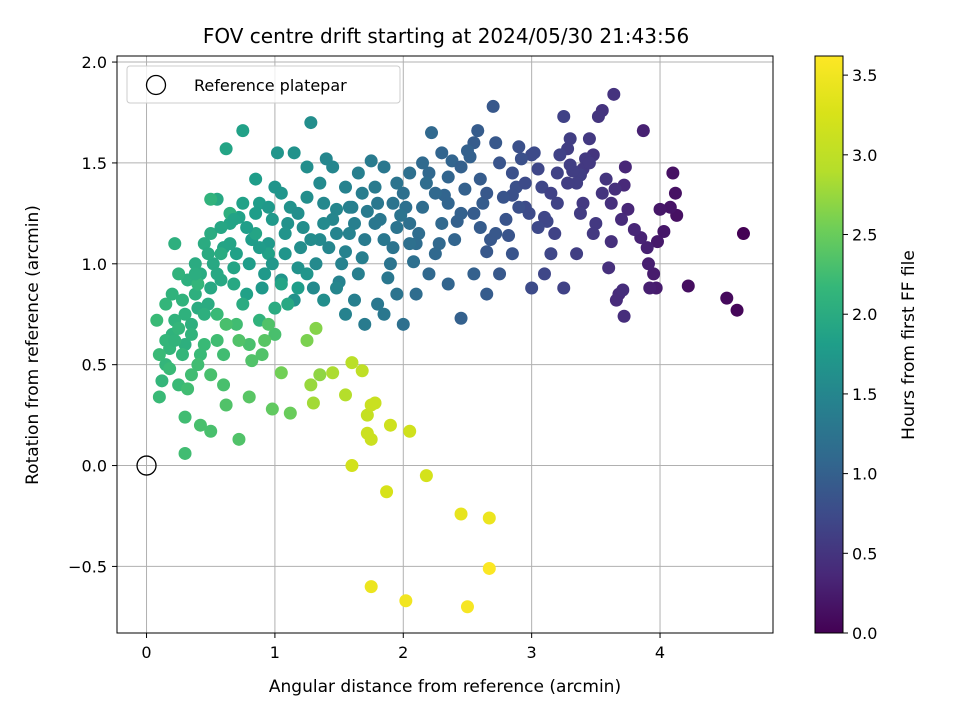  Describe the element at coordinates (909, 345) in the screenshot. I see `colorbar-label: Hours from first FF file` at that location.